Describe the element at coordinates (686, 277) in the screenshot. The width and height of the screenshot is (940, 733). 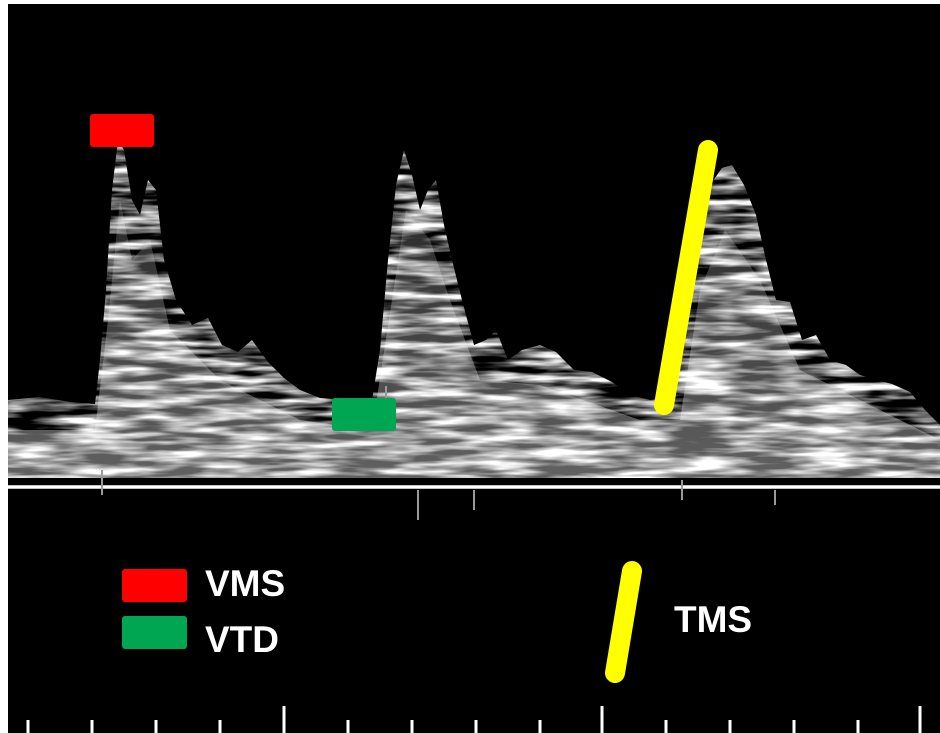
I see `tms-marker` at that location.